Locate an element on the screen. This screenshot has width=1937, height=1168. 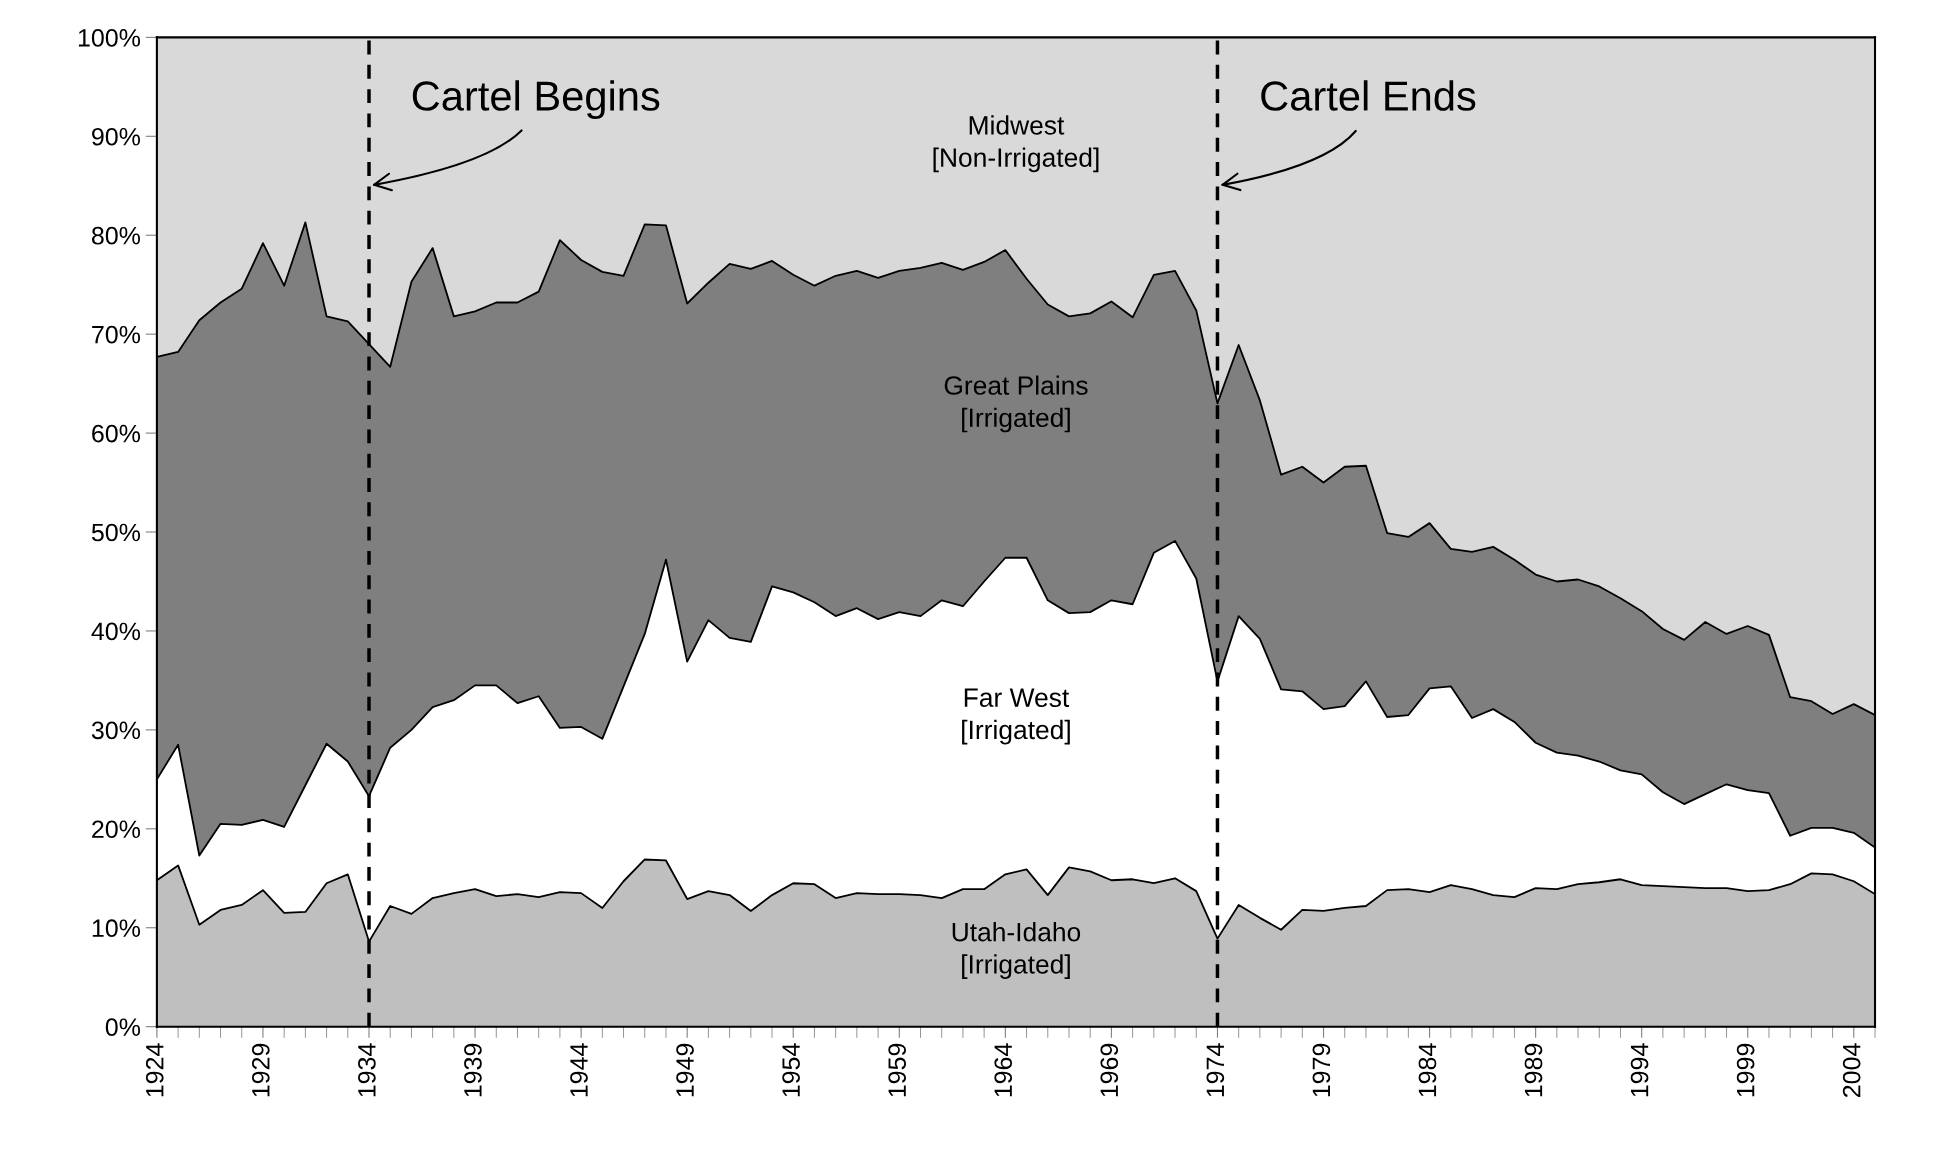
y-tick-label: 10% is located at coordinates (116, 928).